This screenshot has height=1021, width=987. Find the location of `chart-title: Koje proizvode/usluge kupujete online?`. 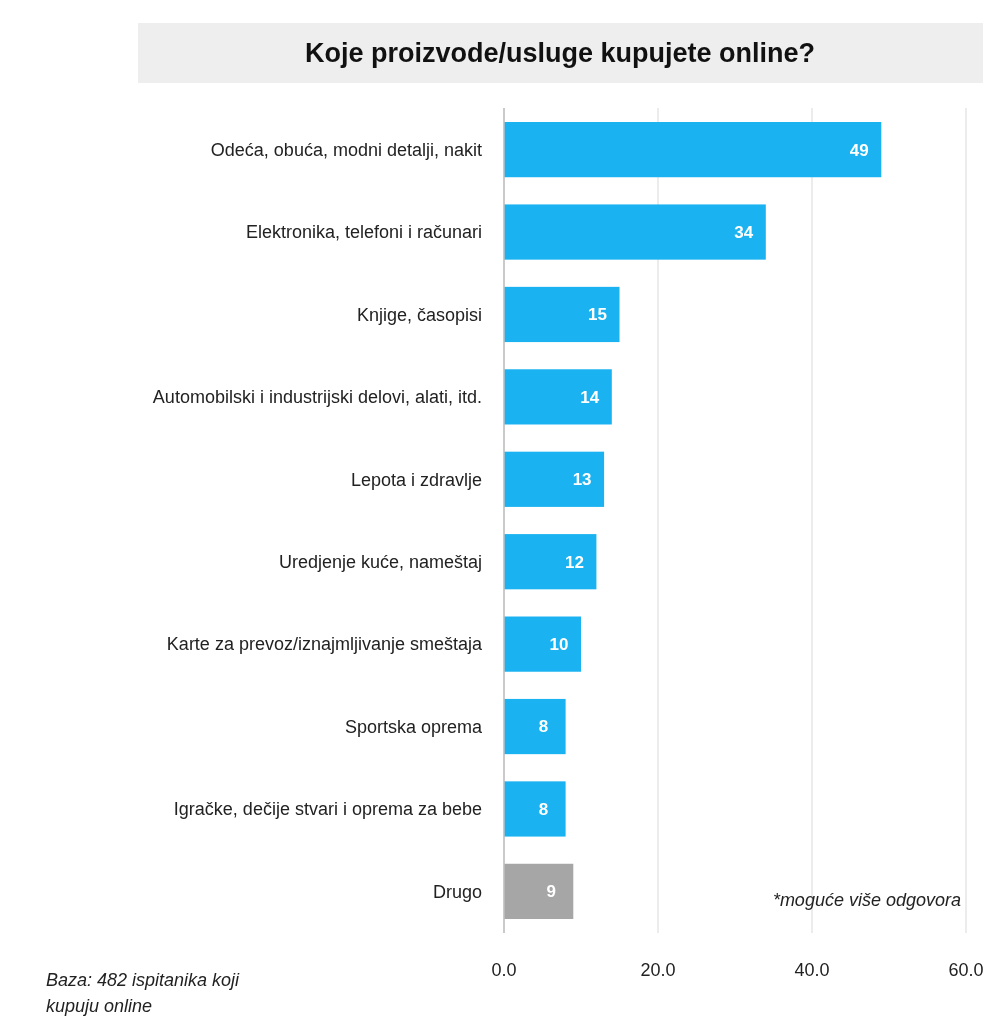

chart-title: Koje proizvode/usluge kupujete online? is located at coordinates (560, 53).